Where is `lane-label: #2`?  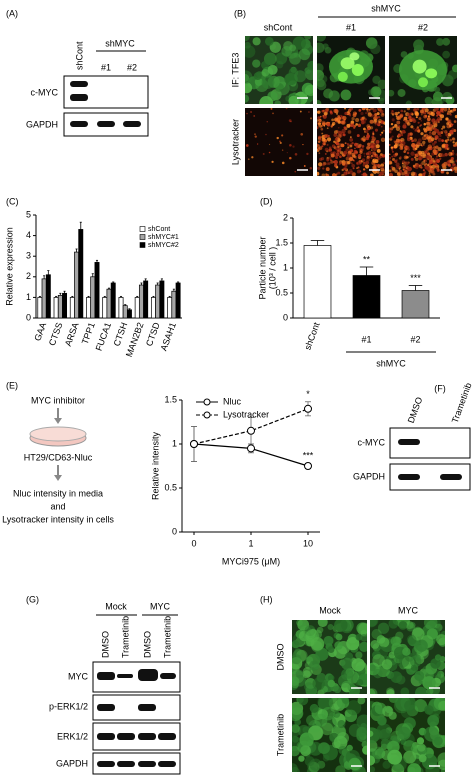
lane-label: #2 is located at coordinates (132, 67).